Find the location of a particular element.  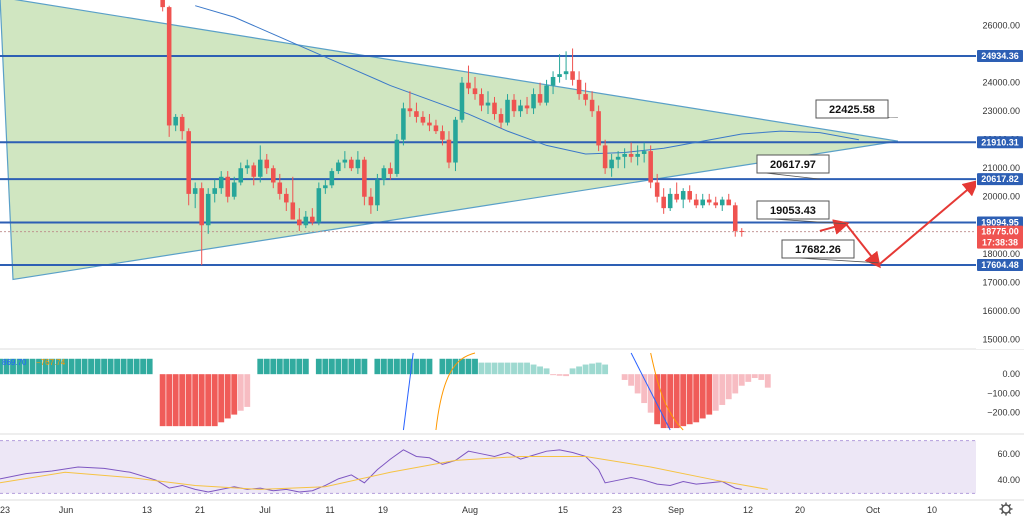

time-tick-label: Sep is located at coordinates (676, 510).